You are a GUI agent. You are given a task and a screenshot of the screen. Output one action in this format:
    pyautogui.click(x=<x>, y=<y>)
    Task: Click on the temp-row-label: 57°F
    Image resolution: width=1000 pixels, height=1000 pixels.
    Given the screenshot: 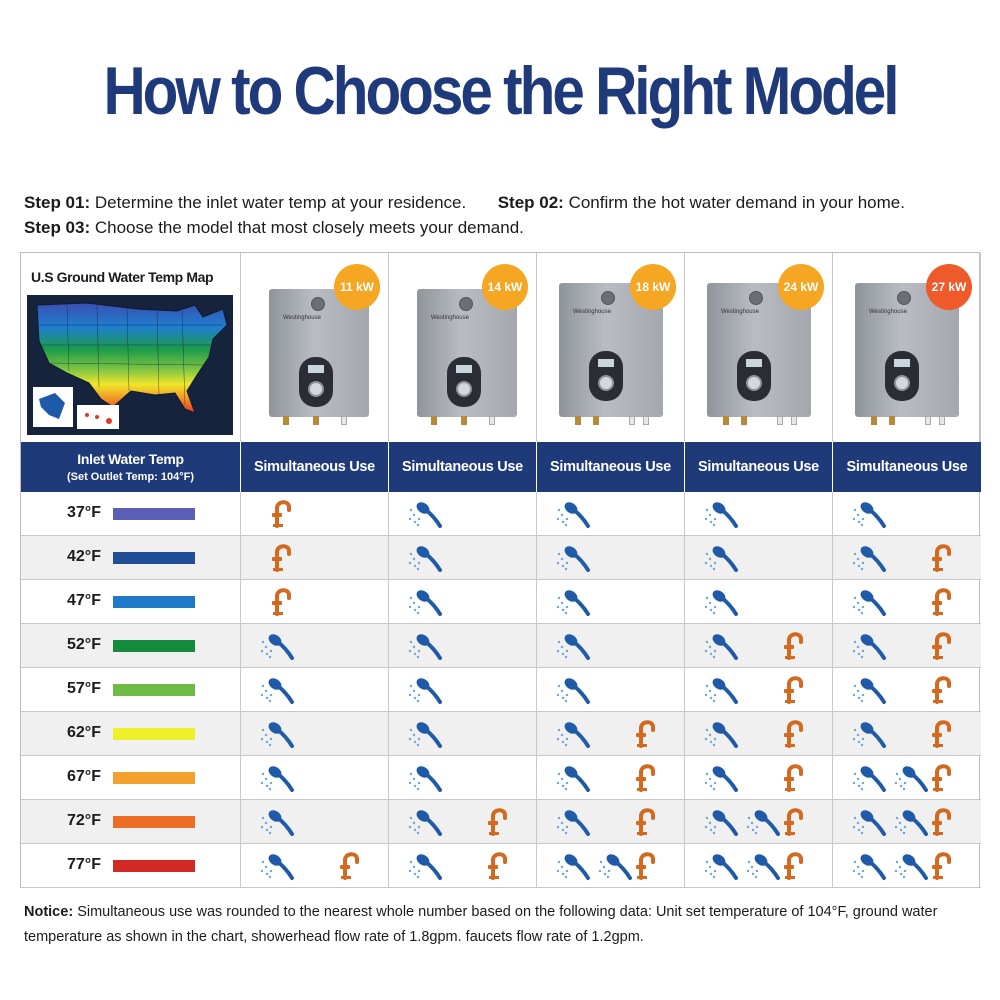 What is the action you would take?
    pyautogui.click(x=131, y=690)
    